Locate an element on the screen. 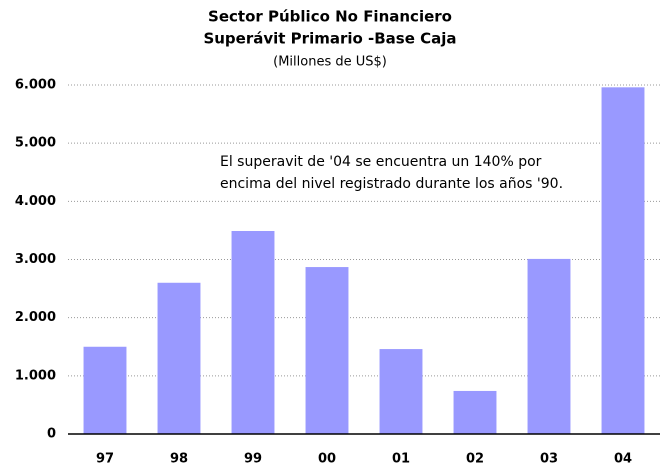  x-tick-label: 04 is located at coordinates (623, 459).